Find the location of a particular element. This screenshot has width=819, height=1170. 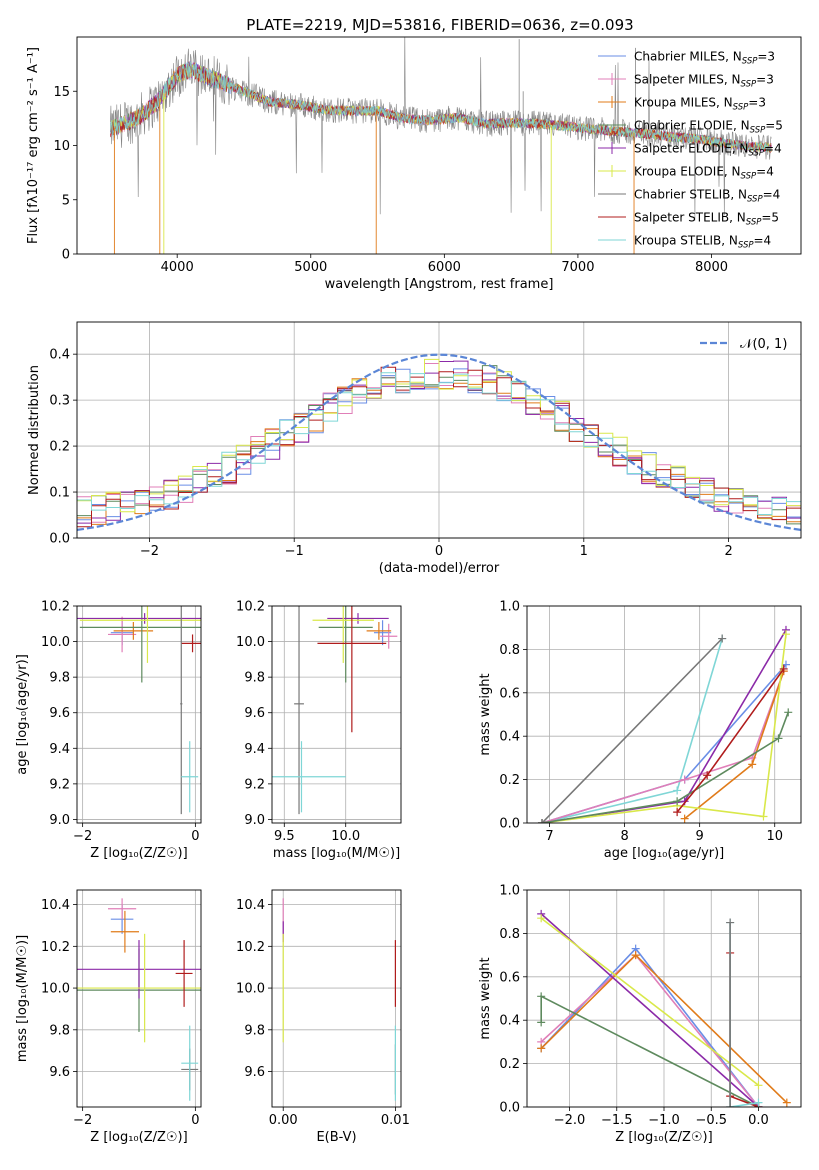

legend-label: Kroupa MILES, NSSP=3 is located at coordinates (700, 104).